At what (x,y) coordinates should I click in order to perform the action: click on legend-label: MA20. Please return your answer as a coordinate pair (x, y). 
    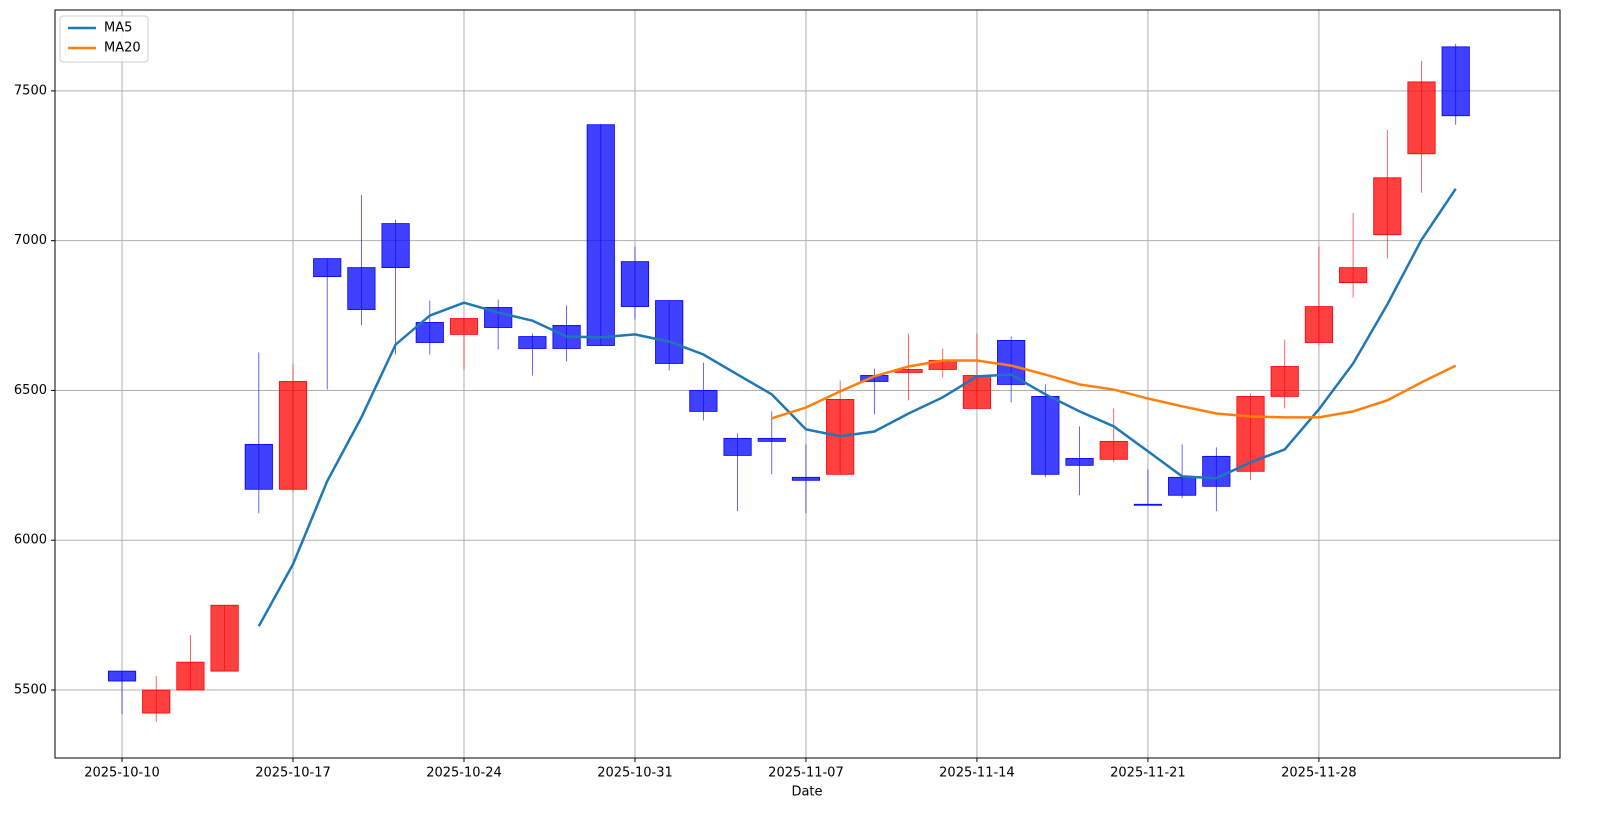
    Looking at the image, I should click on (122, 48).